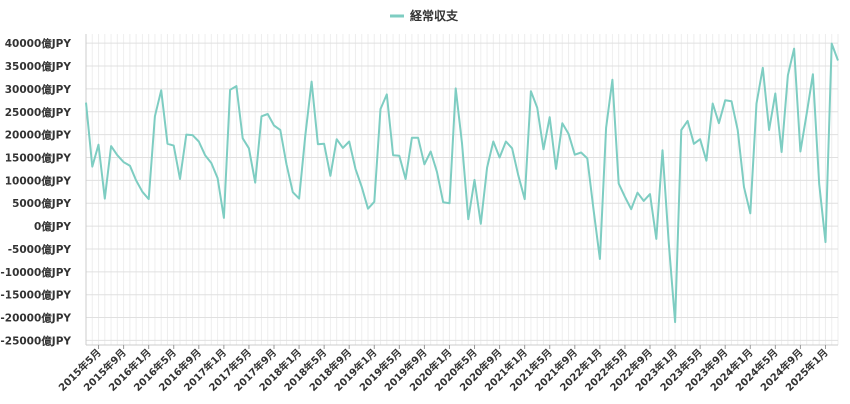  What do you see at coordinates (38, 89) in the screenshot?
I see `y-tick-label: 30000億JPY` at bounding box center [38, 89].